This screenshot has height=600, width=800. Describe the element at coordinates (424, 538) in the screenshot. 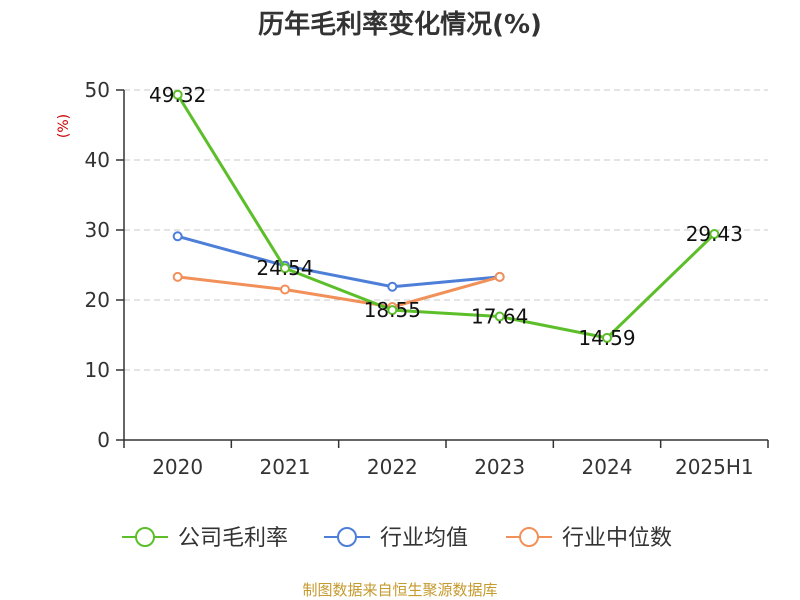

I see `legend-label: 行业均值` at that location.